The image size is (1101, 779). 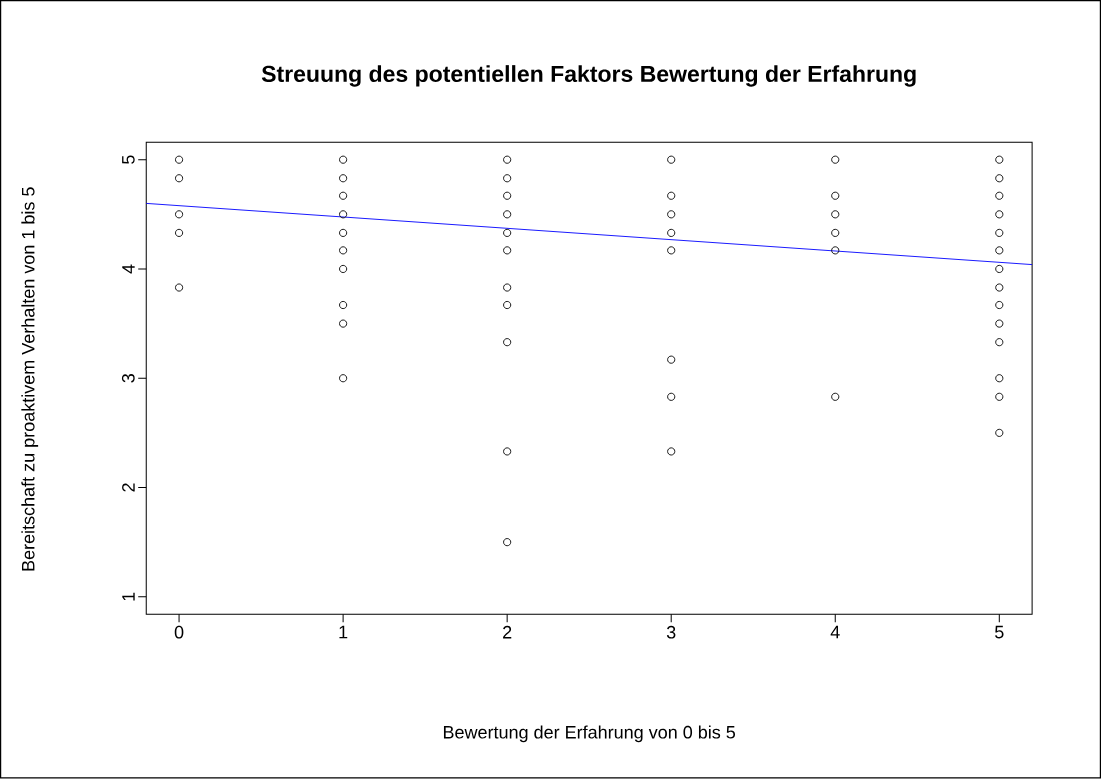 What do you see at coordinates (128, 487) in the screenshot?
I see `y-tick-label: 2` at bounding box center [128, 487].